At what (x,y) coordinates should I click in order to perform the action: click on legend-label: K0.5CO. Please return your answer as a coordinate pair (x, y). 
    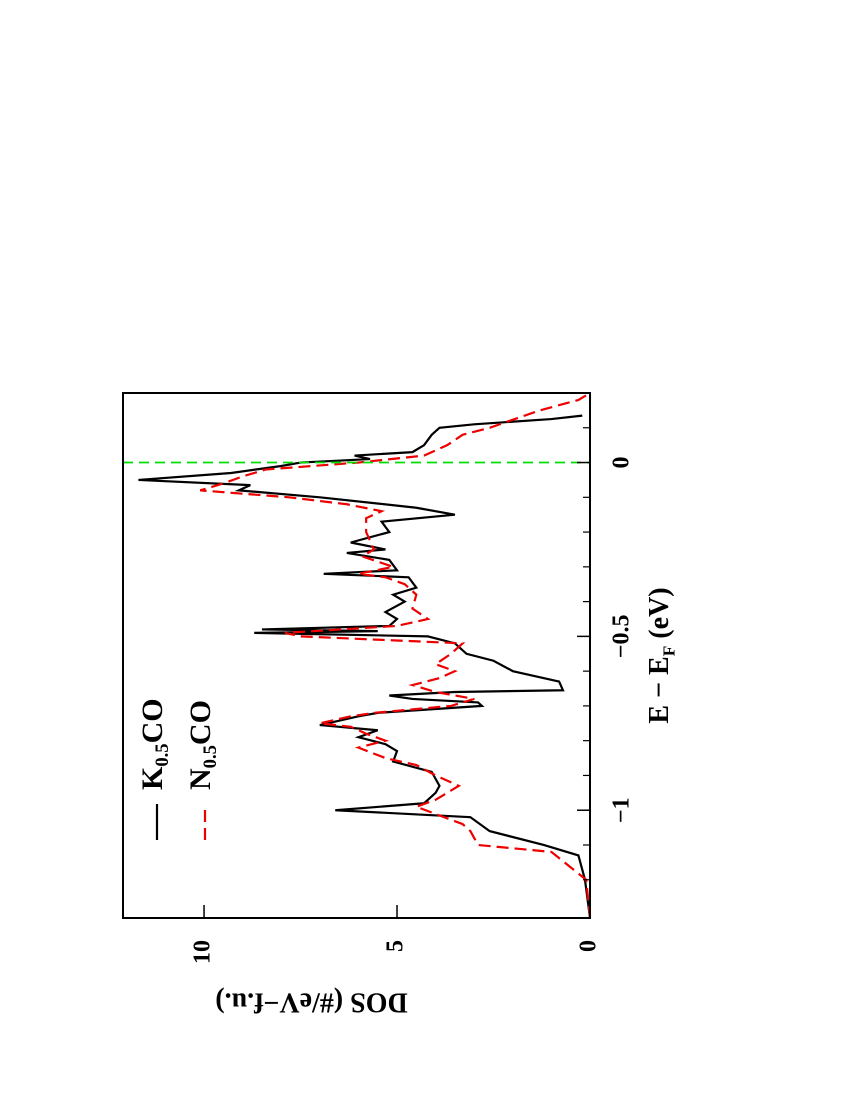
    Looking at the image, I should click on (154, 744).